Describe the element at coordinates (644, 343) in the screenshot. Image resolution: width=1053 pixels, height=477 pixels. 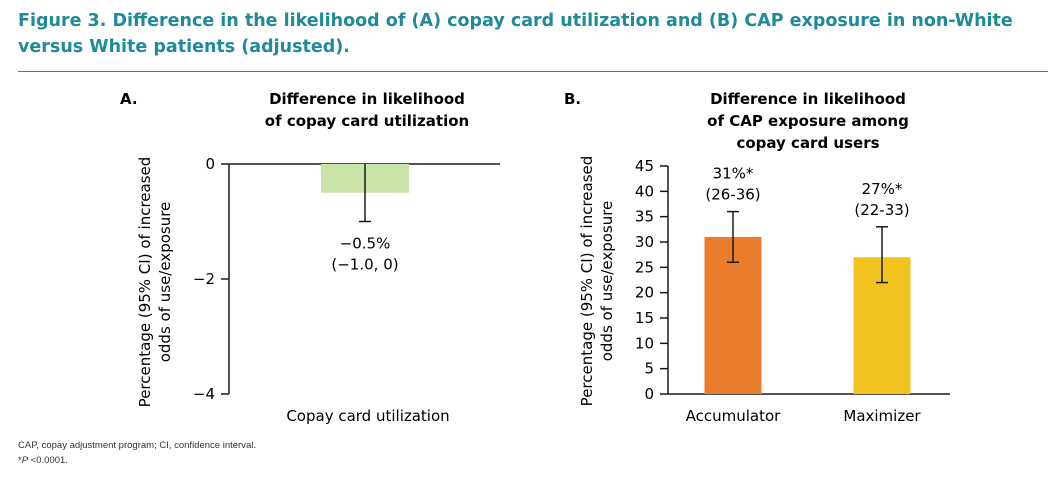
I see `y-tick-label: 10` at that location.